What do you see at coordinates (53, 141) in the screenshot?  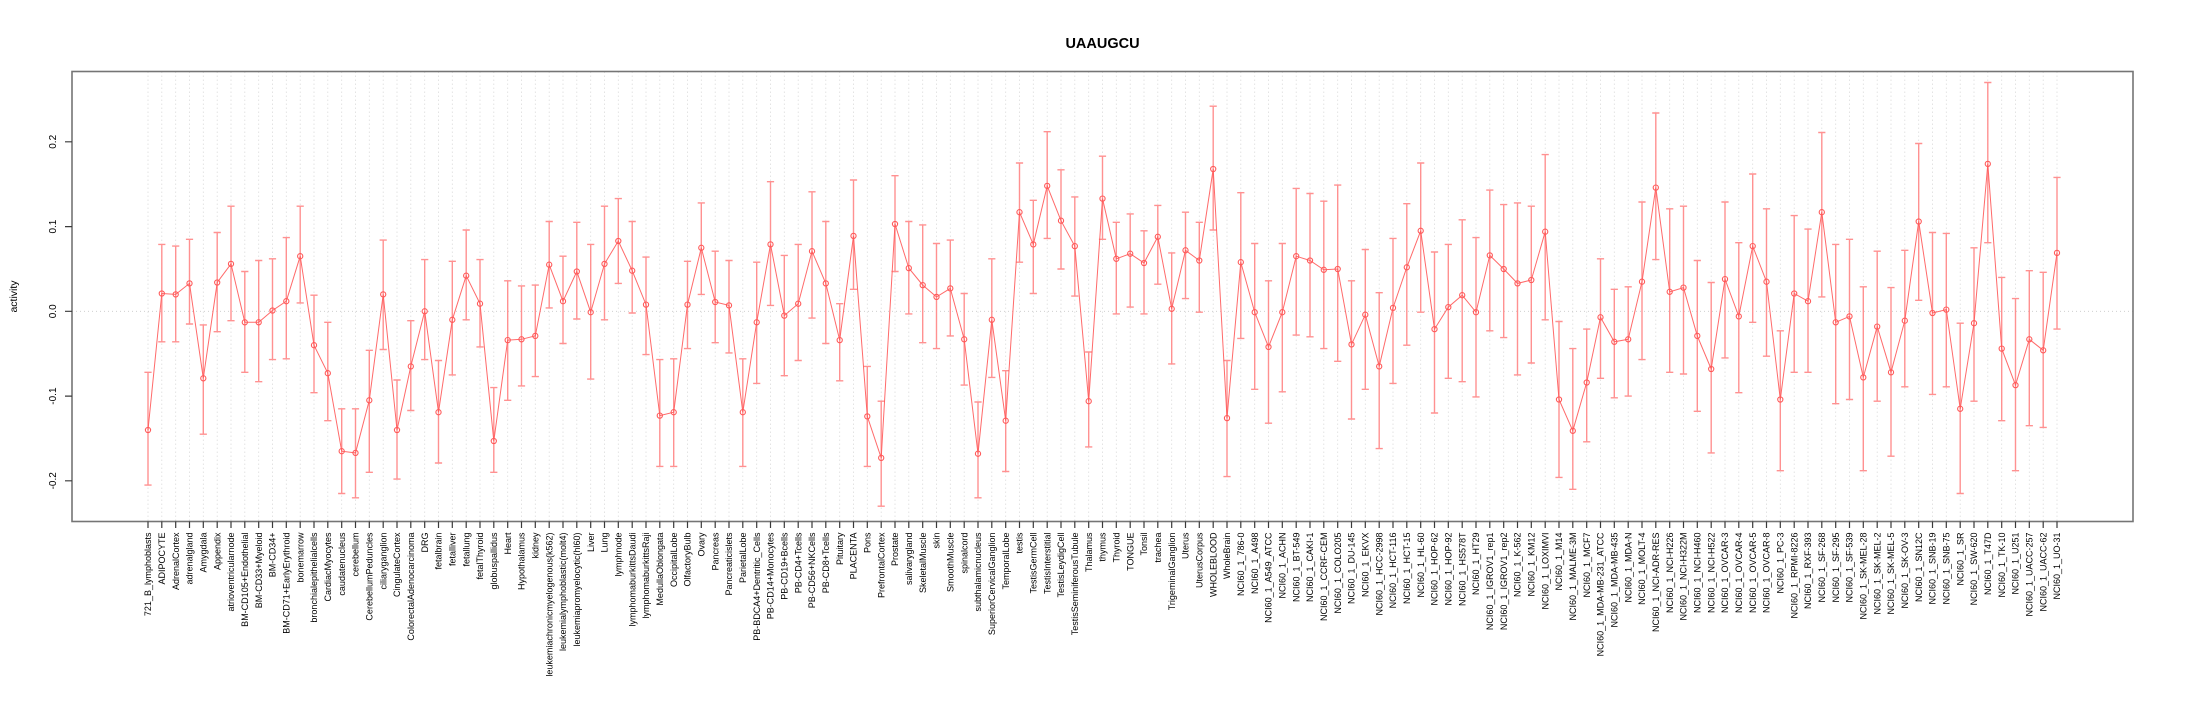 I see `y-tick-label: 0.2` at bounding box center [53, 141].